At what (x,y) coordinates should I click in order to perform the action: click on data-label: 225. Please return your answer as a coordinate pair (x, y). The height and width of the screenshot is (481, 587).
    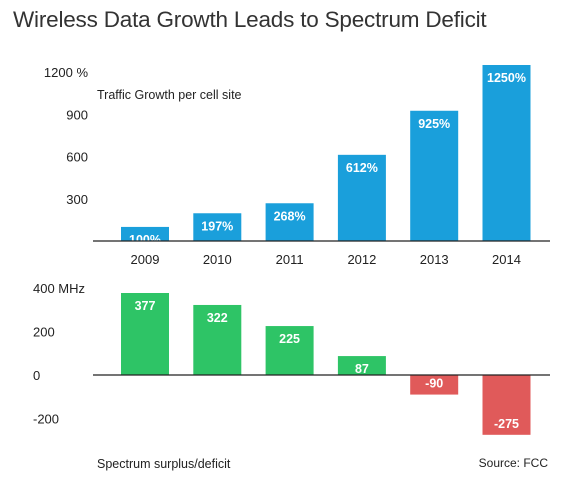
    Looking at the image, I should click on (289, 339).